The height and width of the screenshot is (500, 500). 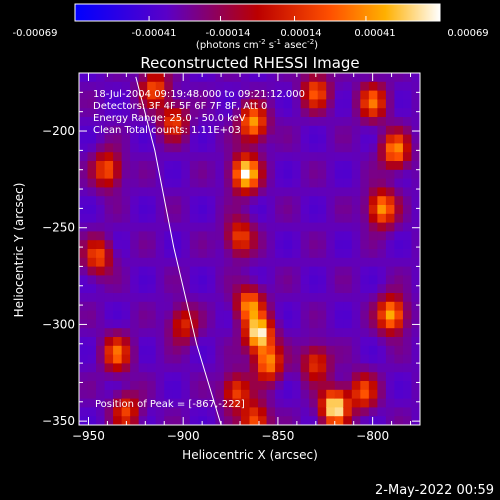 What do you see at coordinates (374, 33) in the screenshot?
I see `colorbar-tick-label-4: 0.00041` at bounding box center [374, 33].